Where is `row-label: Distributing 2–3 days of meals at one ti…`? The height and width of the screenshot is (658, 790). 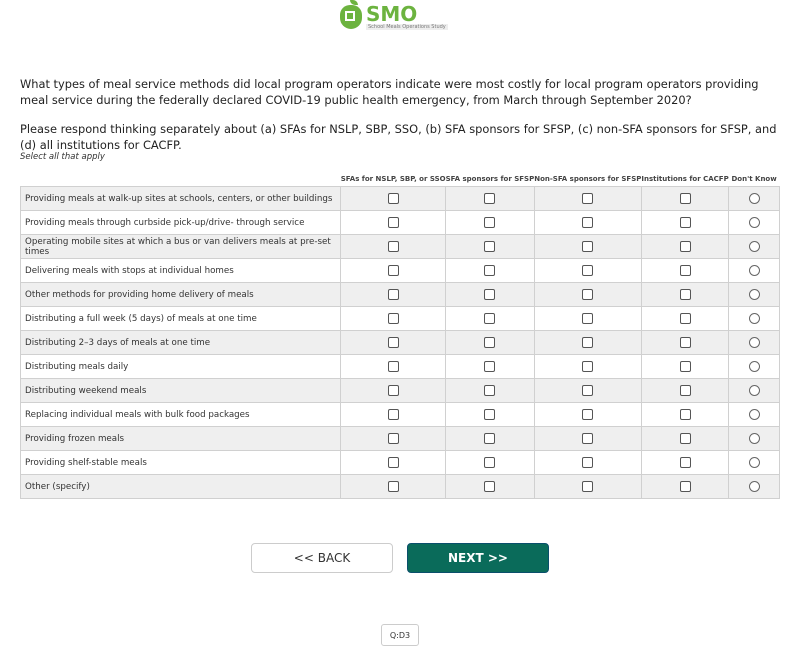 row-label: Distributing 2–3 days of meals at one ti… is located at coordinates (180, 342).